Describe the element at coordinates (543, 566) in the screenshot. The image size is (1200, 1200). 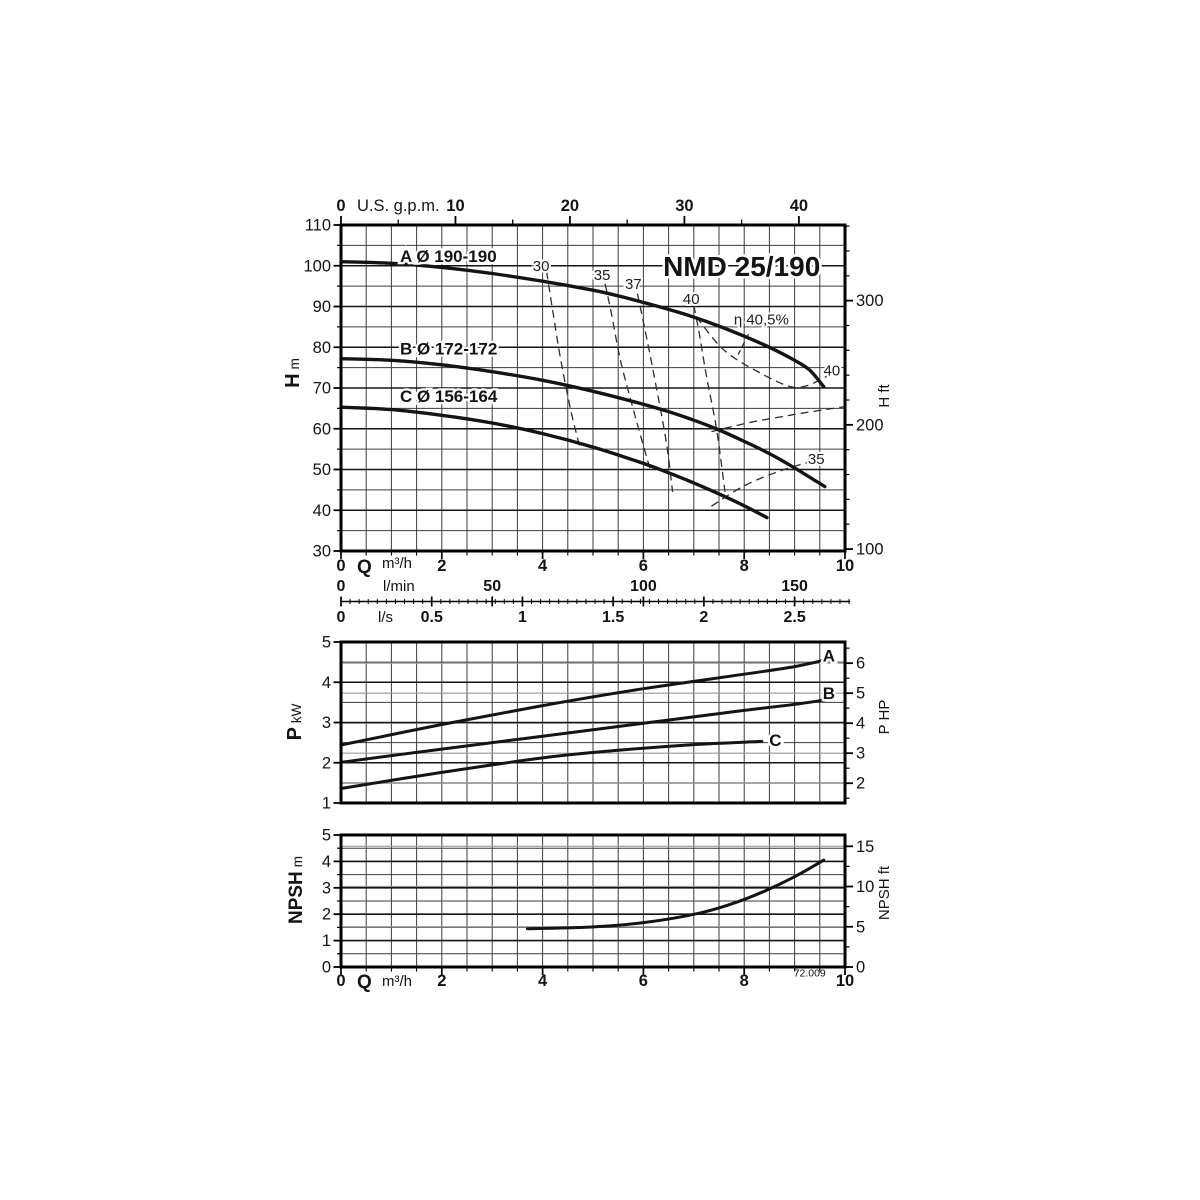
I see `q-row-label: 4` at that location.